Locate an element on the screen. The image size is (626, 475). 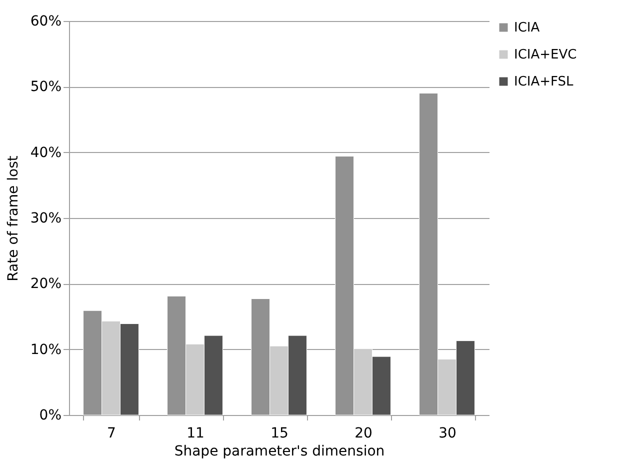
y-tick-label: 40% is located at coordinates (46, 152).